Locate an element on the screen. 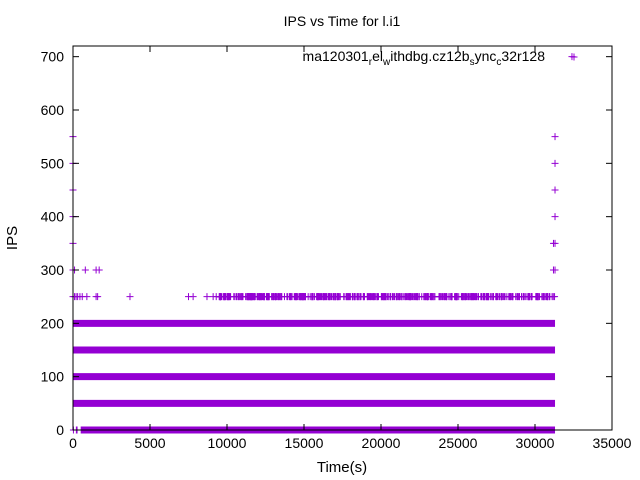  y-tick-label: 0 is located at coordinates (60, 430).